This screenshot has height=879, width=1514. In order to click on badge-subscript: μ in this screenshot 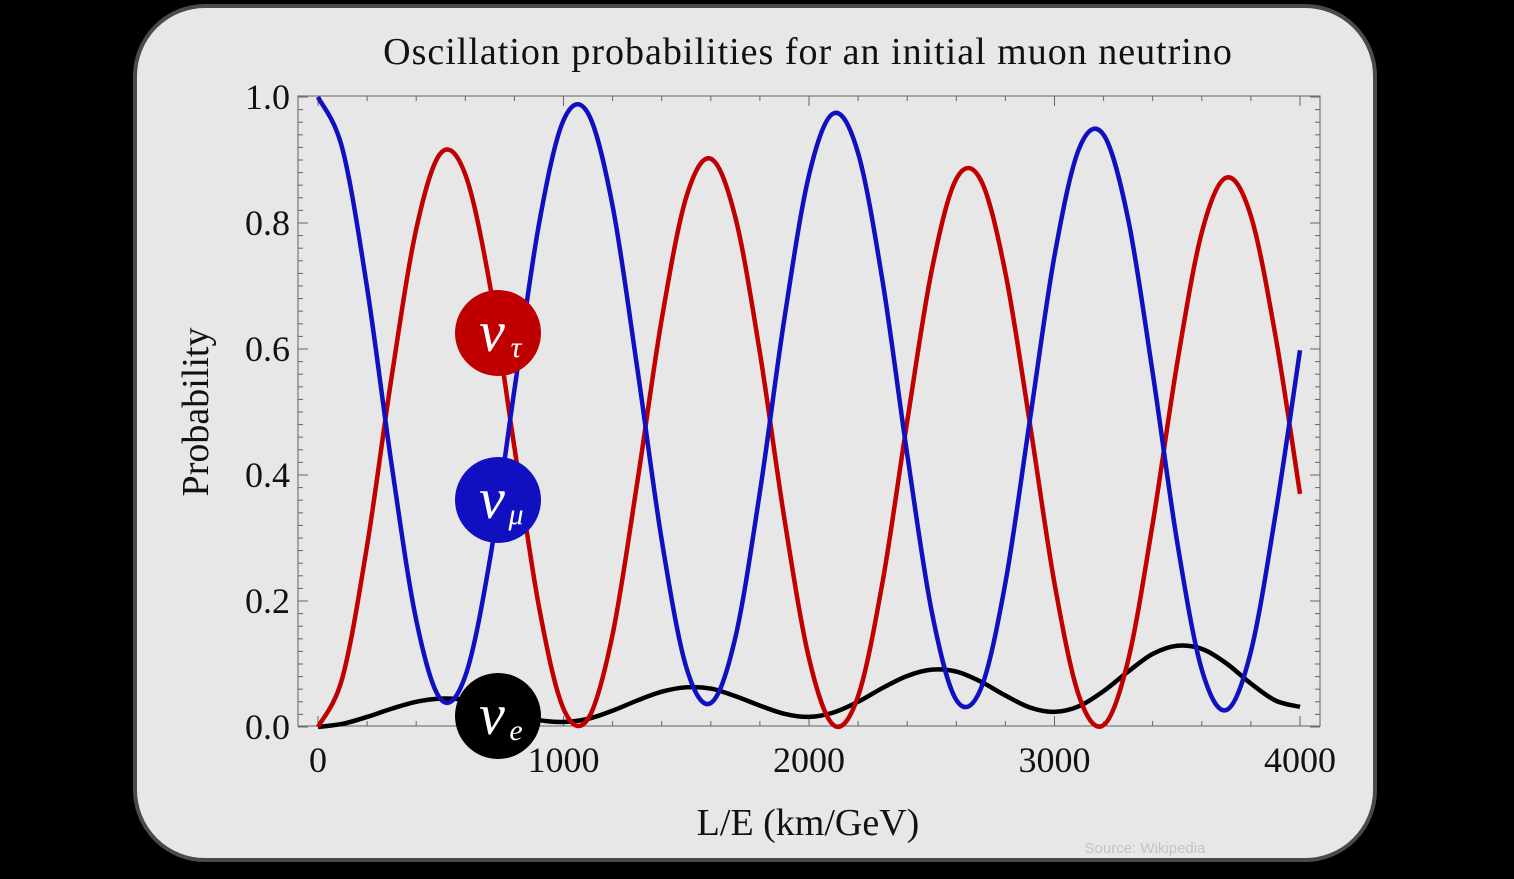, I will do `click(515, 514)`.